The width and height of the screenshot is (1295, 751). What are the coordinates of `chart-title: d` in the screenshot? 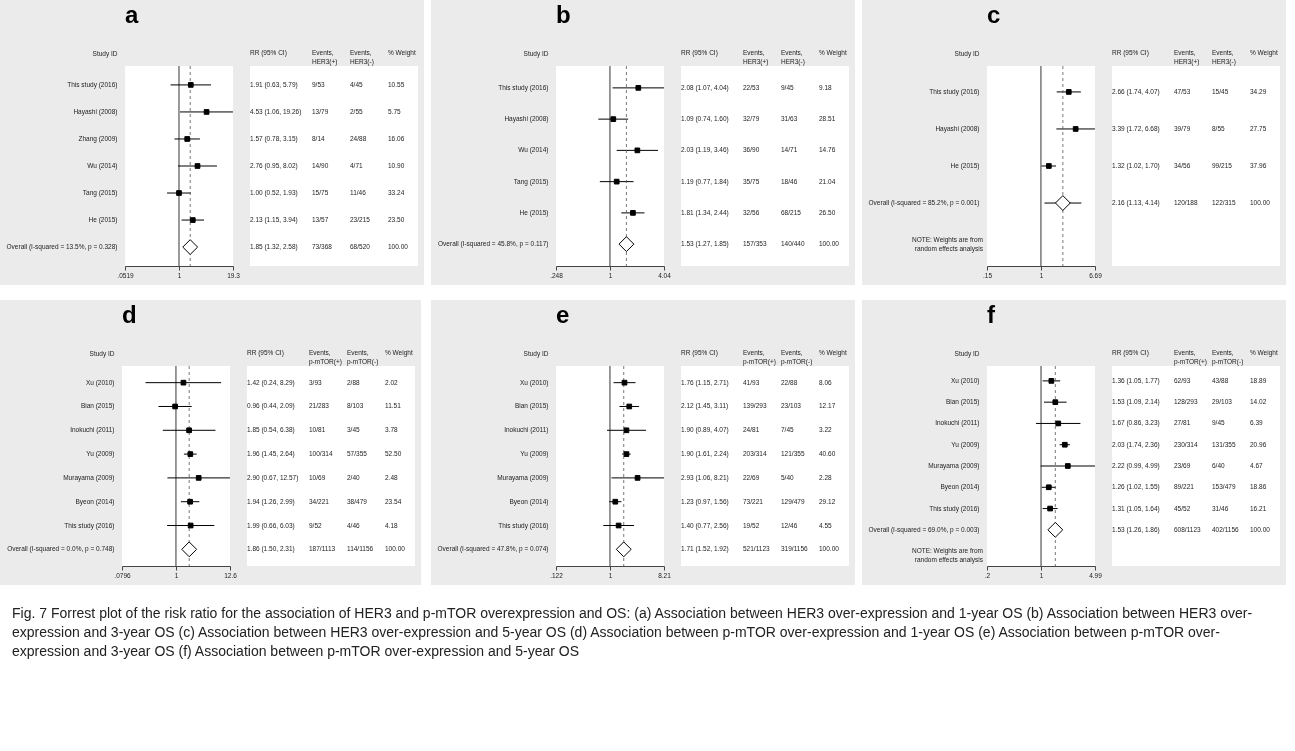 It's located at (129, 314).